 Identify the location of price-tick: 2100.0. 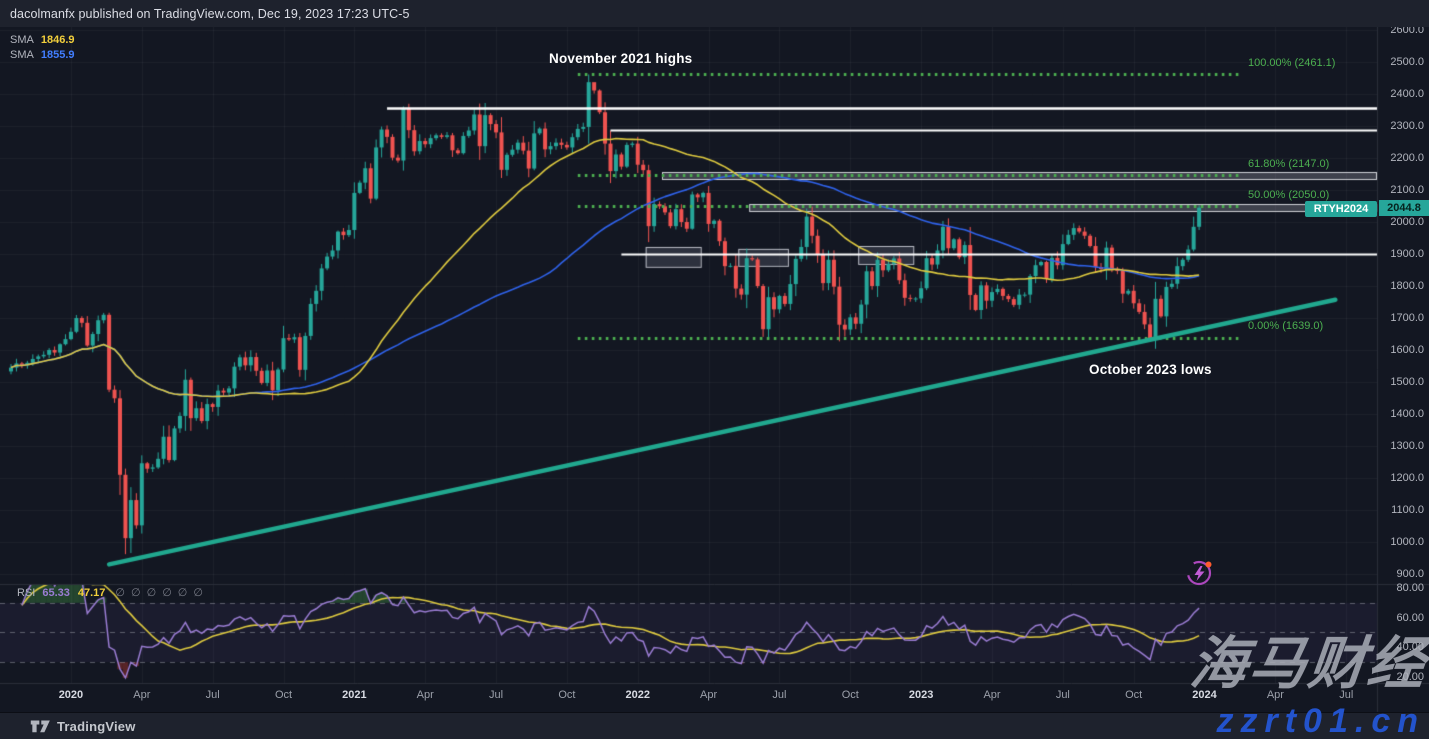
(1407, 190).